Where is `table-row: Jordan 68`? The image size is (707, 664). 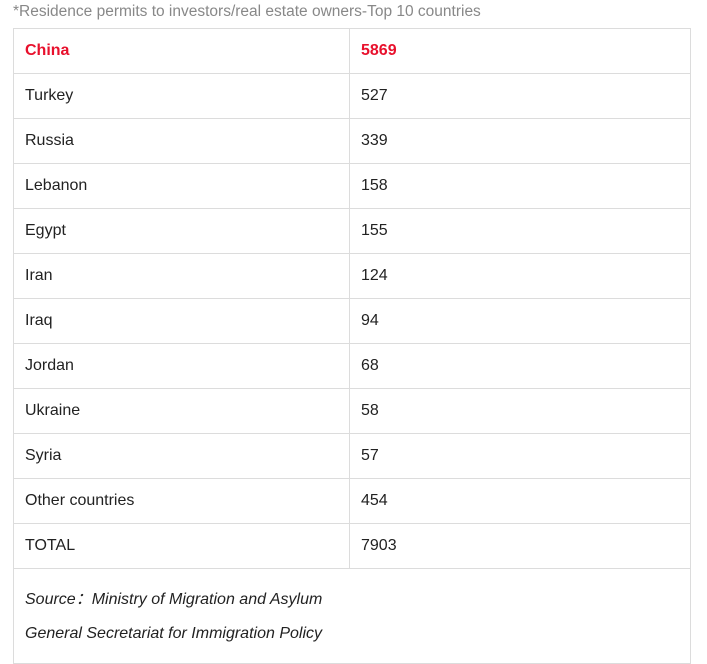
table-row: Jordan 68 is located at coordinates (352, 366).